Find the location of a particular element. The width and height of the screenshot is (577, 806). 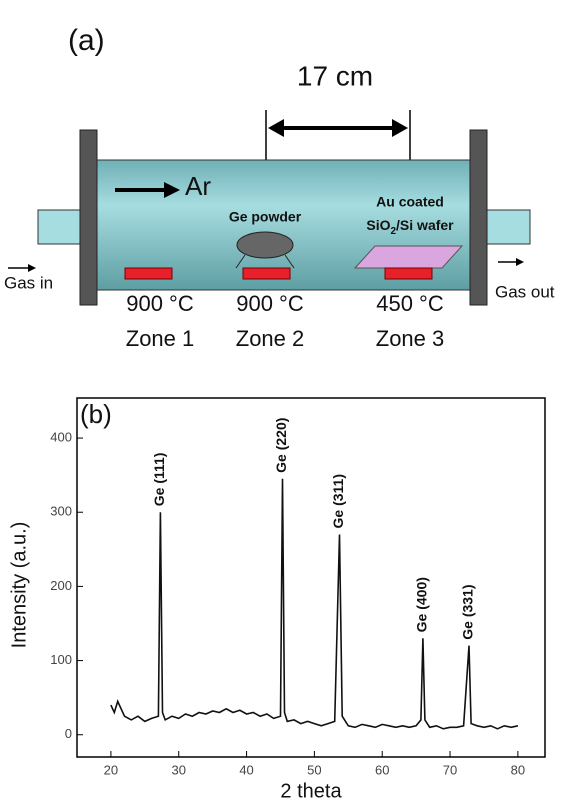

y-axis-label: Intensity (a.u.) is located at coordinates (19, 585).